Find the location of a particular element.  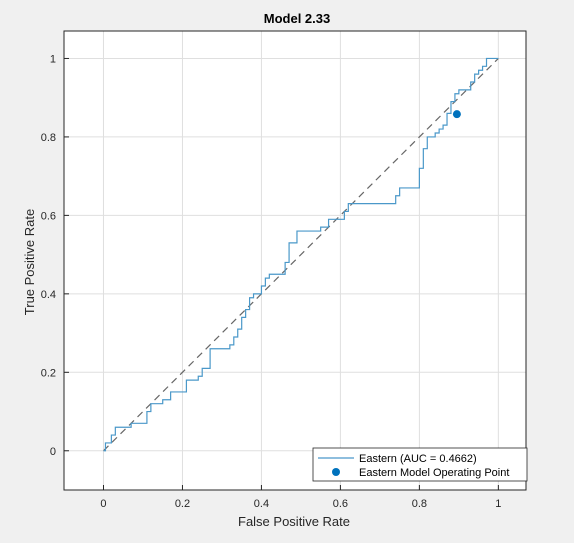

legend-box is located at coordinates (420, 464).